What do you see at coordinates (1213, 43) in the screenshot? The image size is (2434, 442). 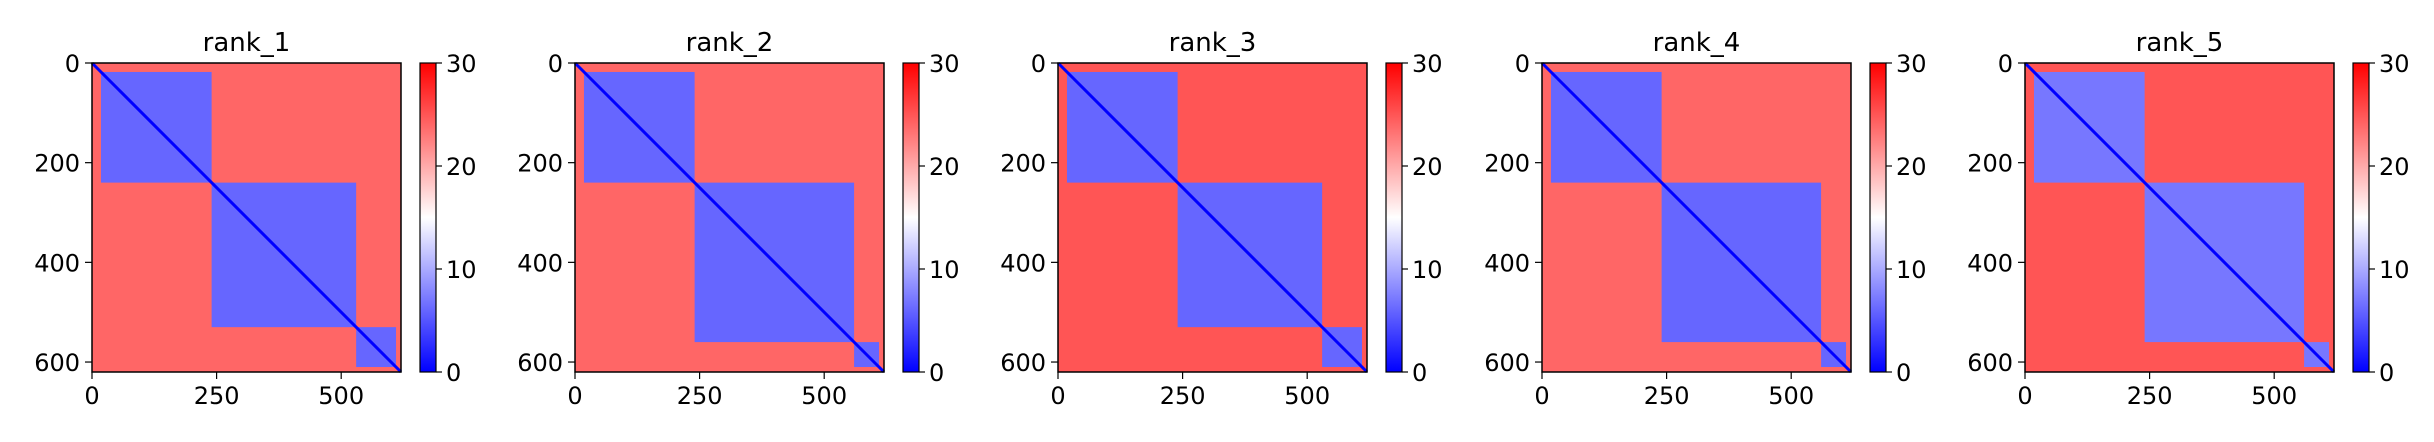 I see `chart-title: rank_3` at bounding box center [1213, 43].